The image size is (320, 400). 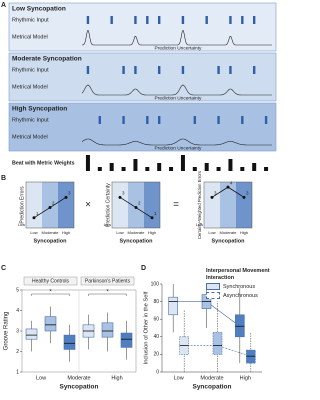 What do you see at coordinates (156, 355) in the screenshot?
I see `y-tick-label: 20` at bounding box center [156, 355].